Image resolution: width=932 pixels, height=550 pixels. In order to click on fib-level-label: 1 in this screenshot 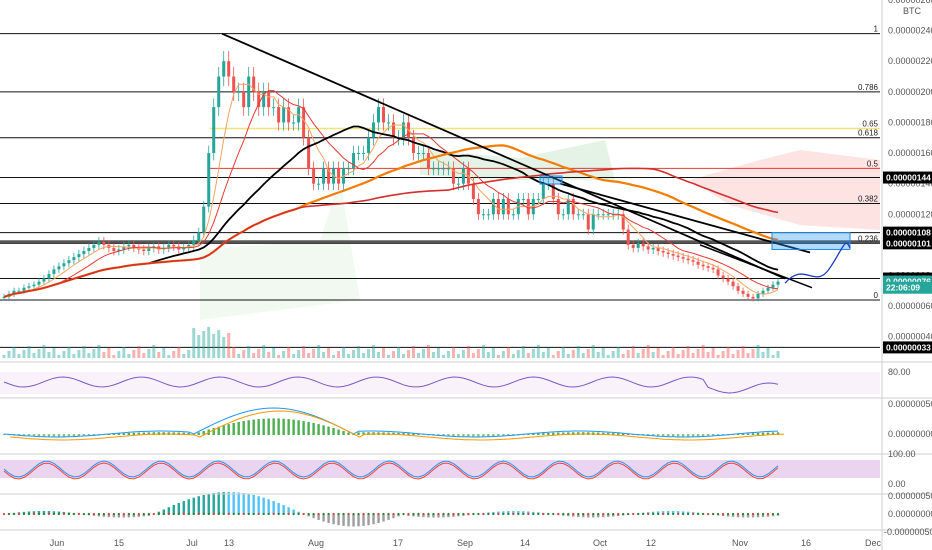, I will do `click(876, 29)`.